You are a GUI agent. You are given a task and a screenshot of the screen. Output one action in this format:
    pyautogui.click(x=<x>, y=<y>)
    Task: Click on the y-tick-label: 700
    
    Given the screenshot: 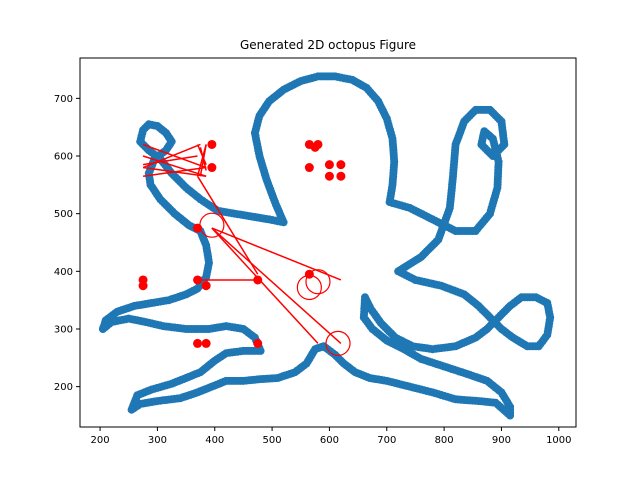 What is the action you would take?
    pyautogui.click(x=63, y=99)
    